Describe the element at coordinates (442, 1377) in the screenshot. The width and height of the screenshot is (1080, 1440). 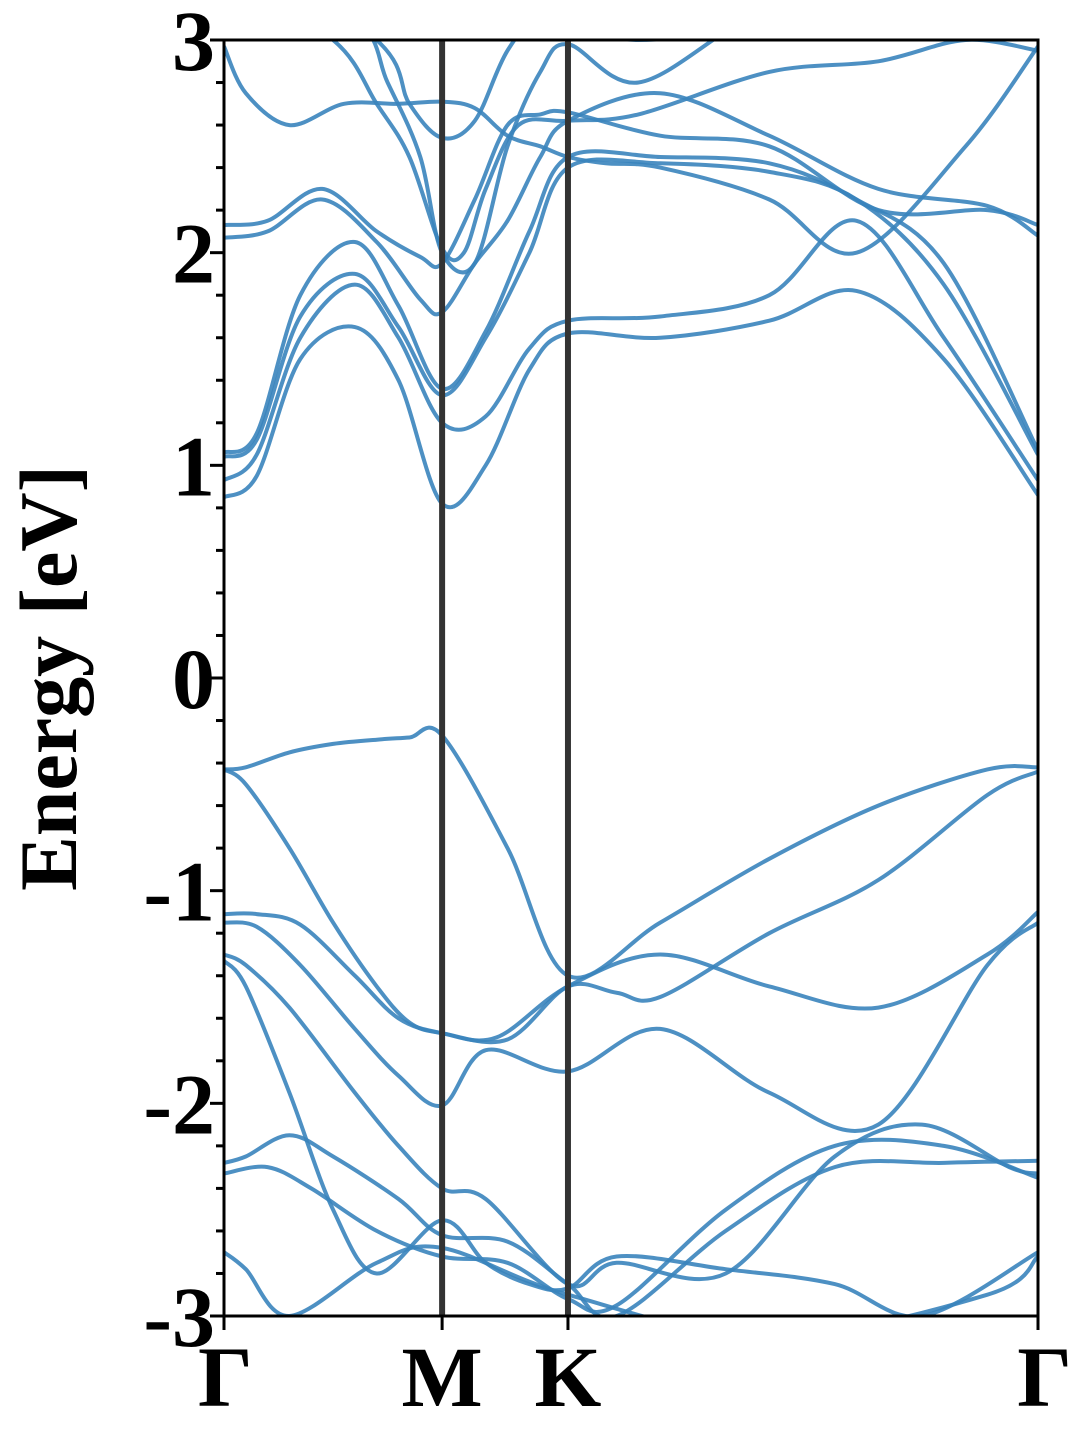
I see `x-tick-label: M` at that location.